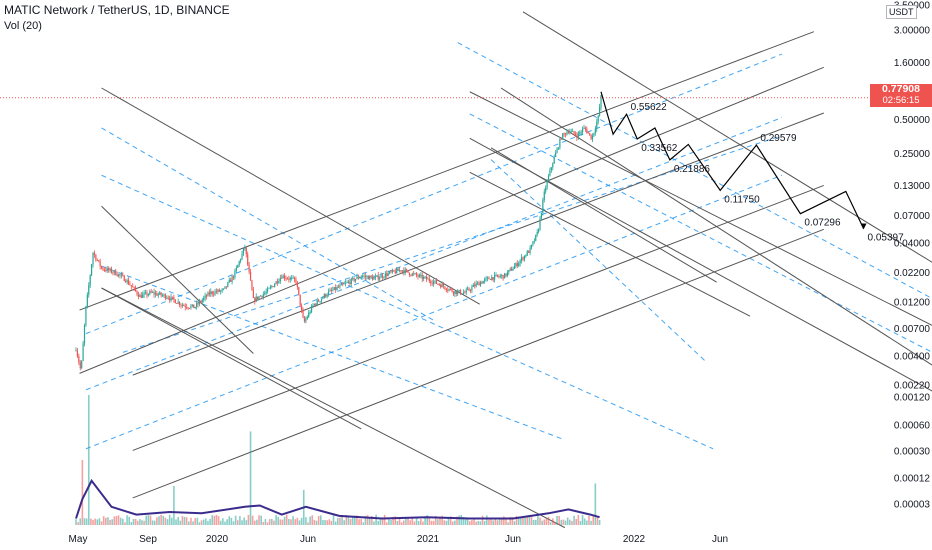  I want to click on projection-price-label: 0.33562, so click(659, 148).